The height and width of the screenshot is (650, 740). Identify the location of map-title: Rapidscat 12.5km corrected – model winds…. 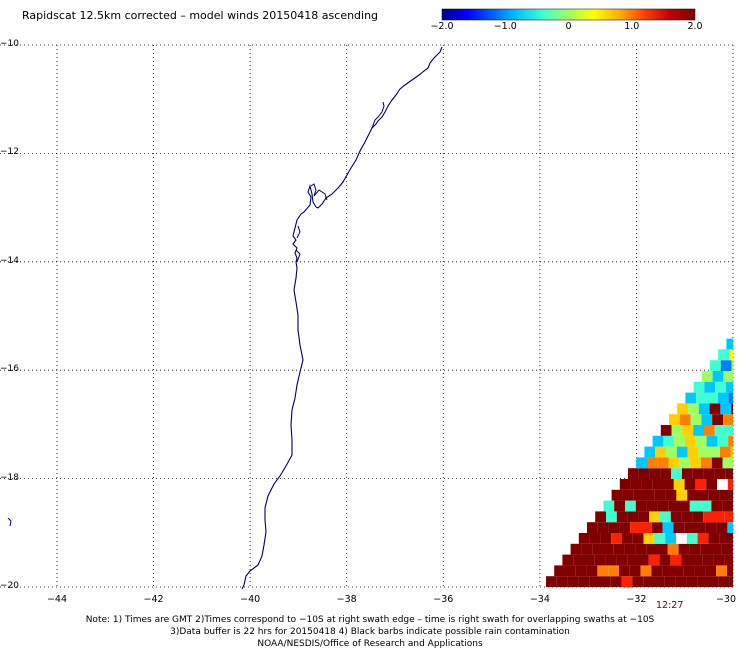
(200, 15).